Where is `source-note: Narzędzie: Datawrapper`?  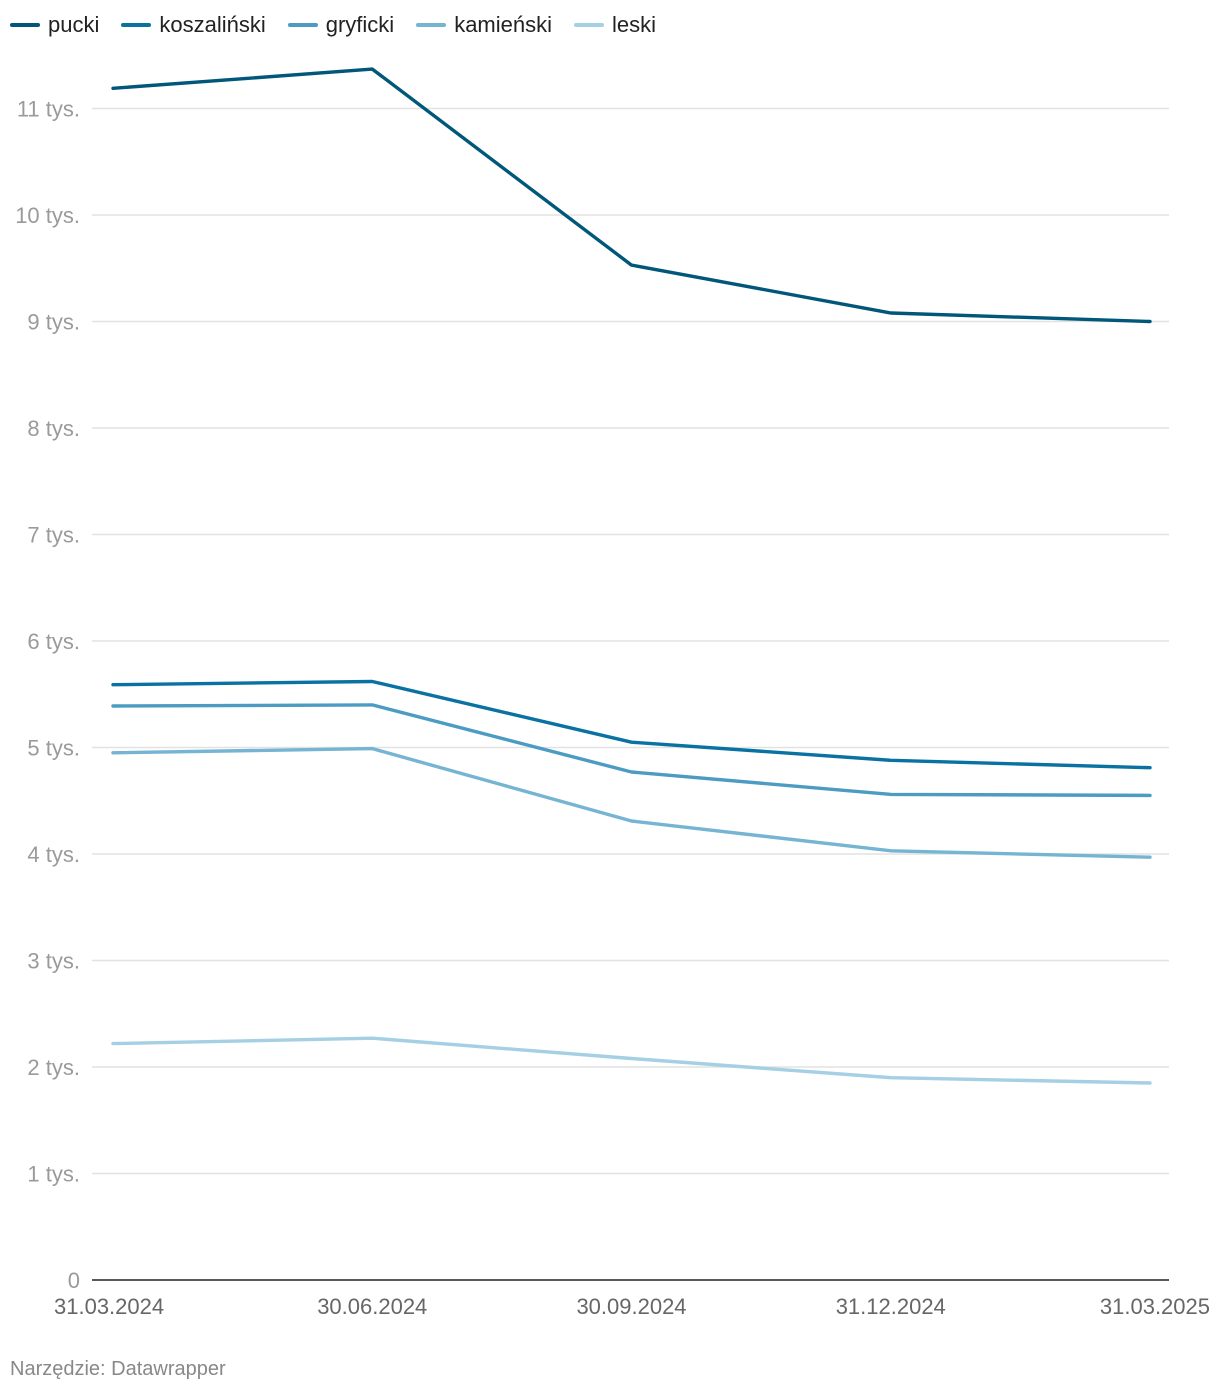 source-note: Narzędzie: Datawrapper is located at coordinates (118, 1369).